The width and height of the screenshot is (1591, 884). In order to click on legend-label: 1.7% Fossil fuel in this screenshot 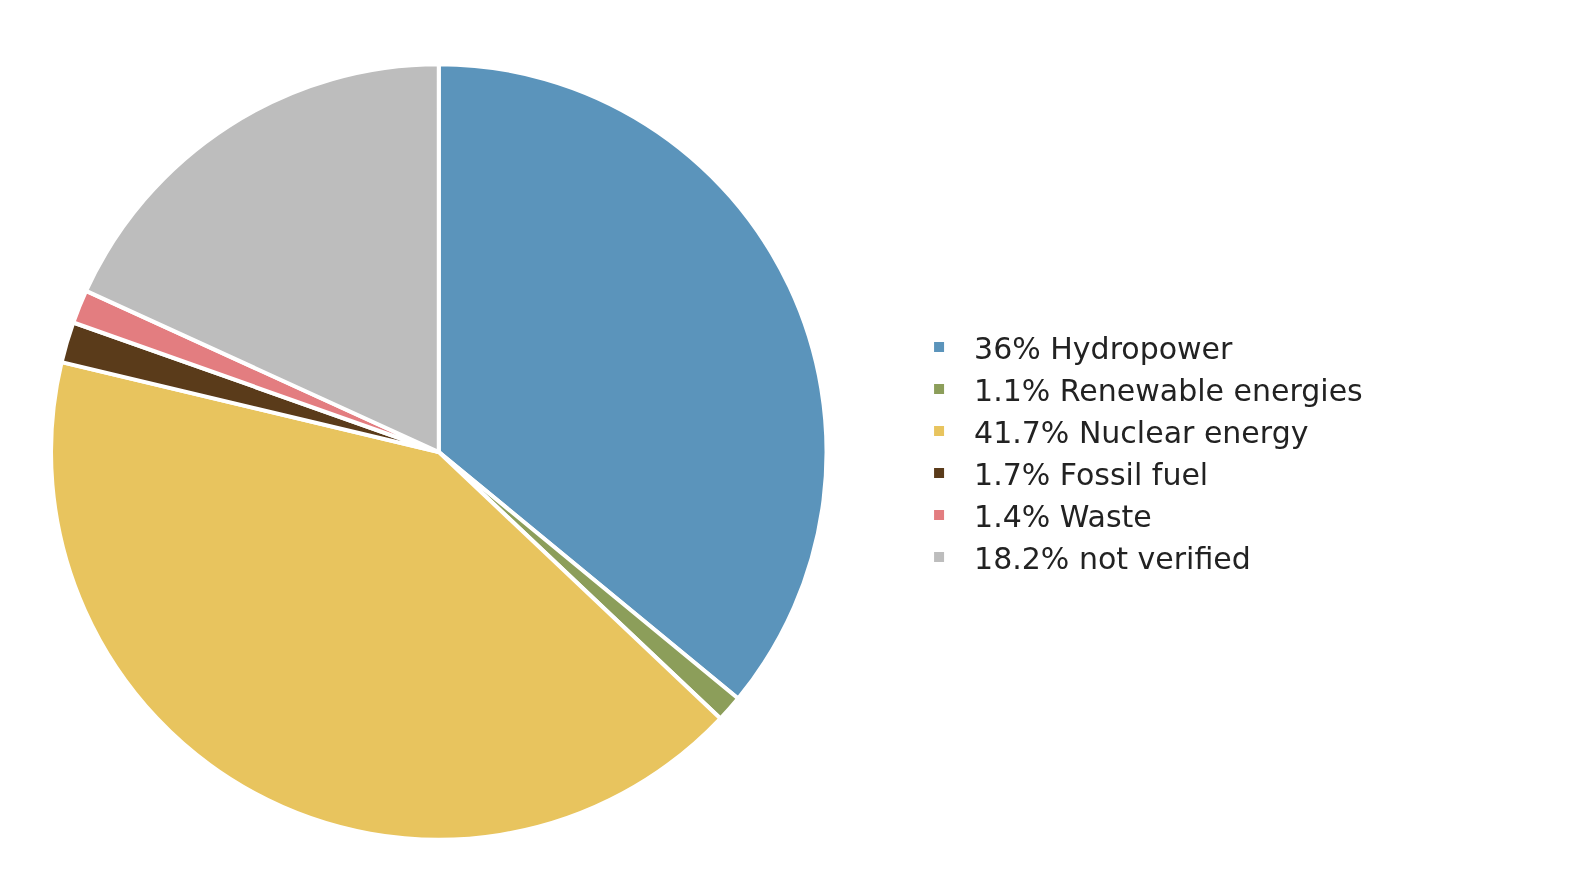, I will do `click(1091, 474)`.